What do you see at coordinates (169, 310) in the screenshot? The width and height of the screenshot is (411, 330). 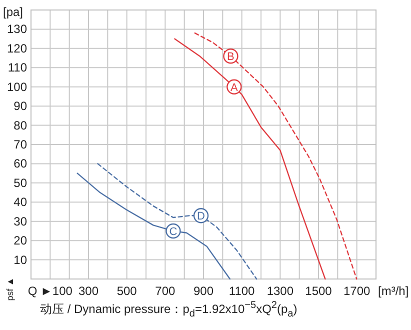 I see `text: 动压 / Dynamic pressure：p$_{d}$=1.92x10$^{−5}$xQ$^{2}$(p$_{a}$)` at bounding box center [169, 310].